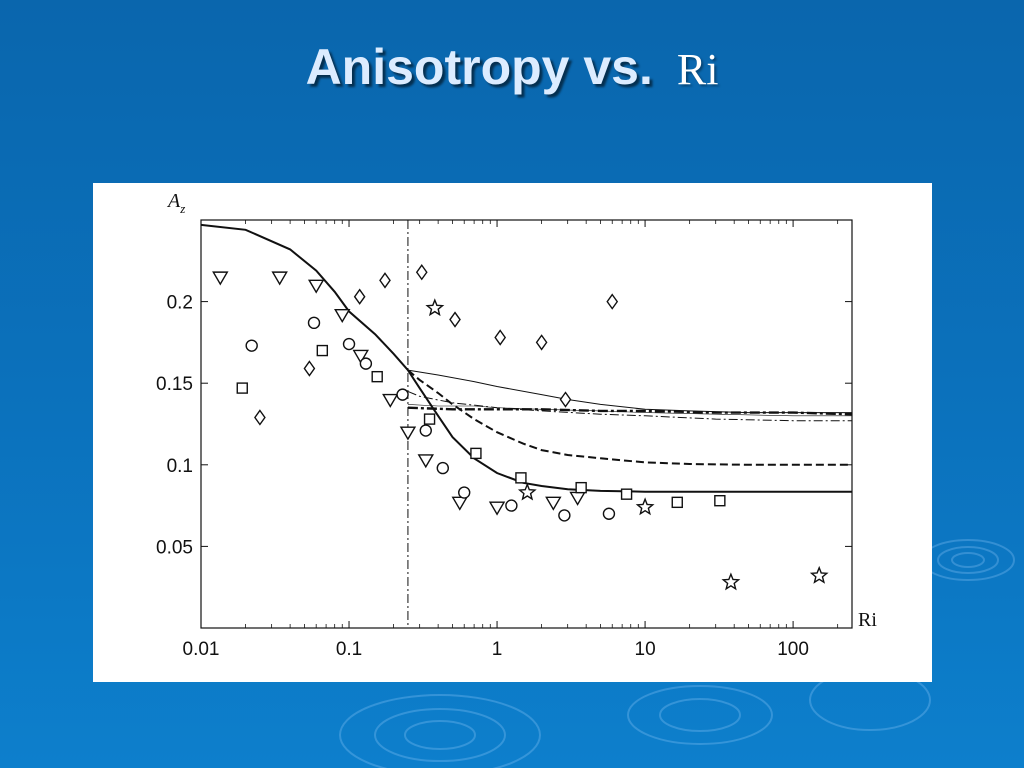 The image size is (1024, 768). Describe the element at coordinates (349, 649) in the screenshot. I see `x-tick-label: 0.1` at that location.